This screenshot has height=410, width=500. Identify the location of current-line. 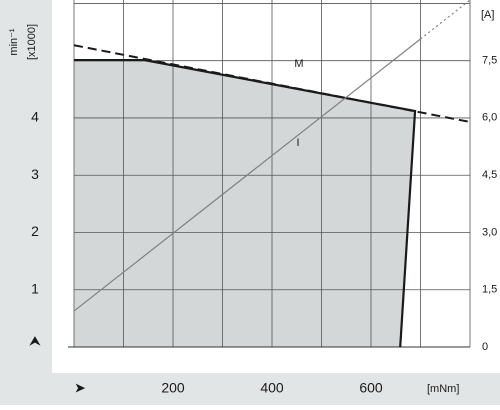
(445, 20).